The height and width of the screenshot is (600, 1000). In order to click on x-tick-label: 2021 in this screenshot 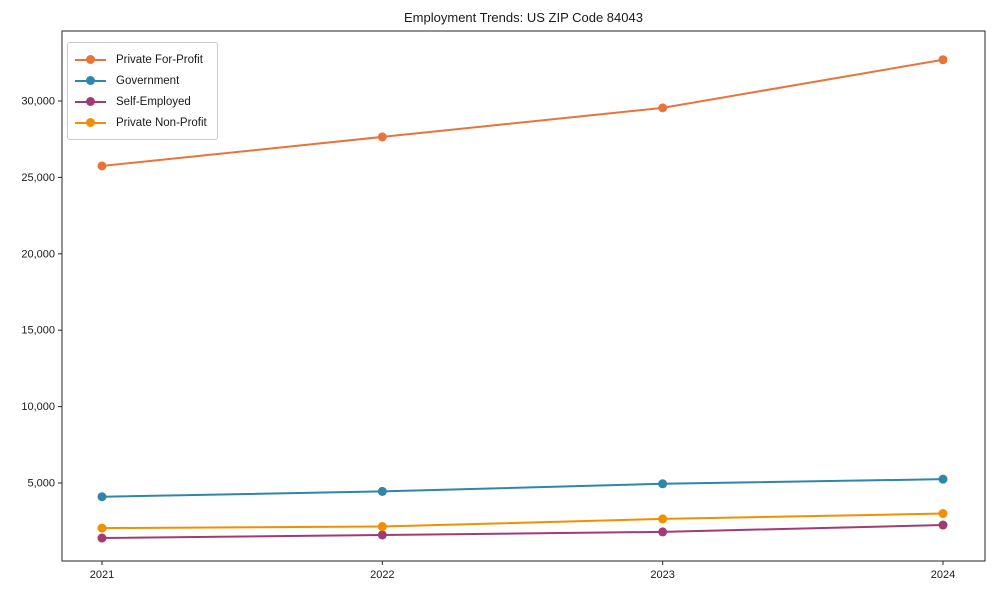, I will do `click(102, 575)`.